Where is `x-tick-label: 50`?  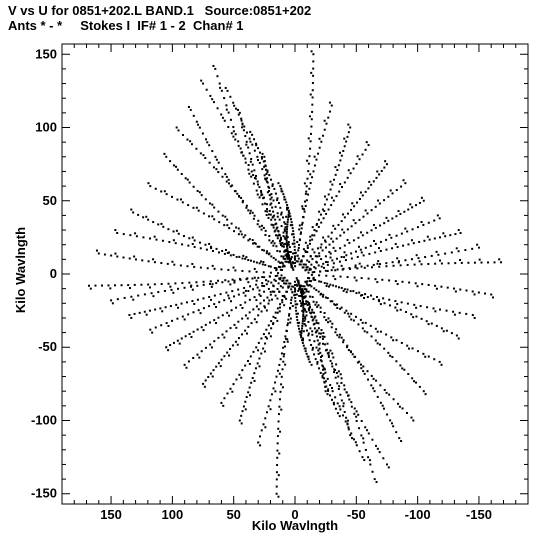
x-tick-label: 50 is located at coordinates (233, 514).